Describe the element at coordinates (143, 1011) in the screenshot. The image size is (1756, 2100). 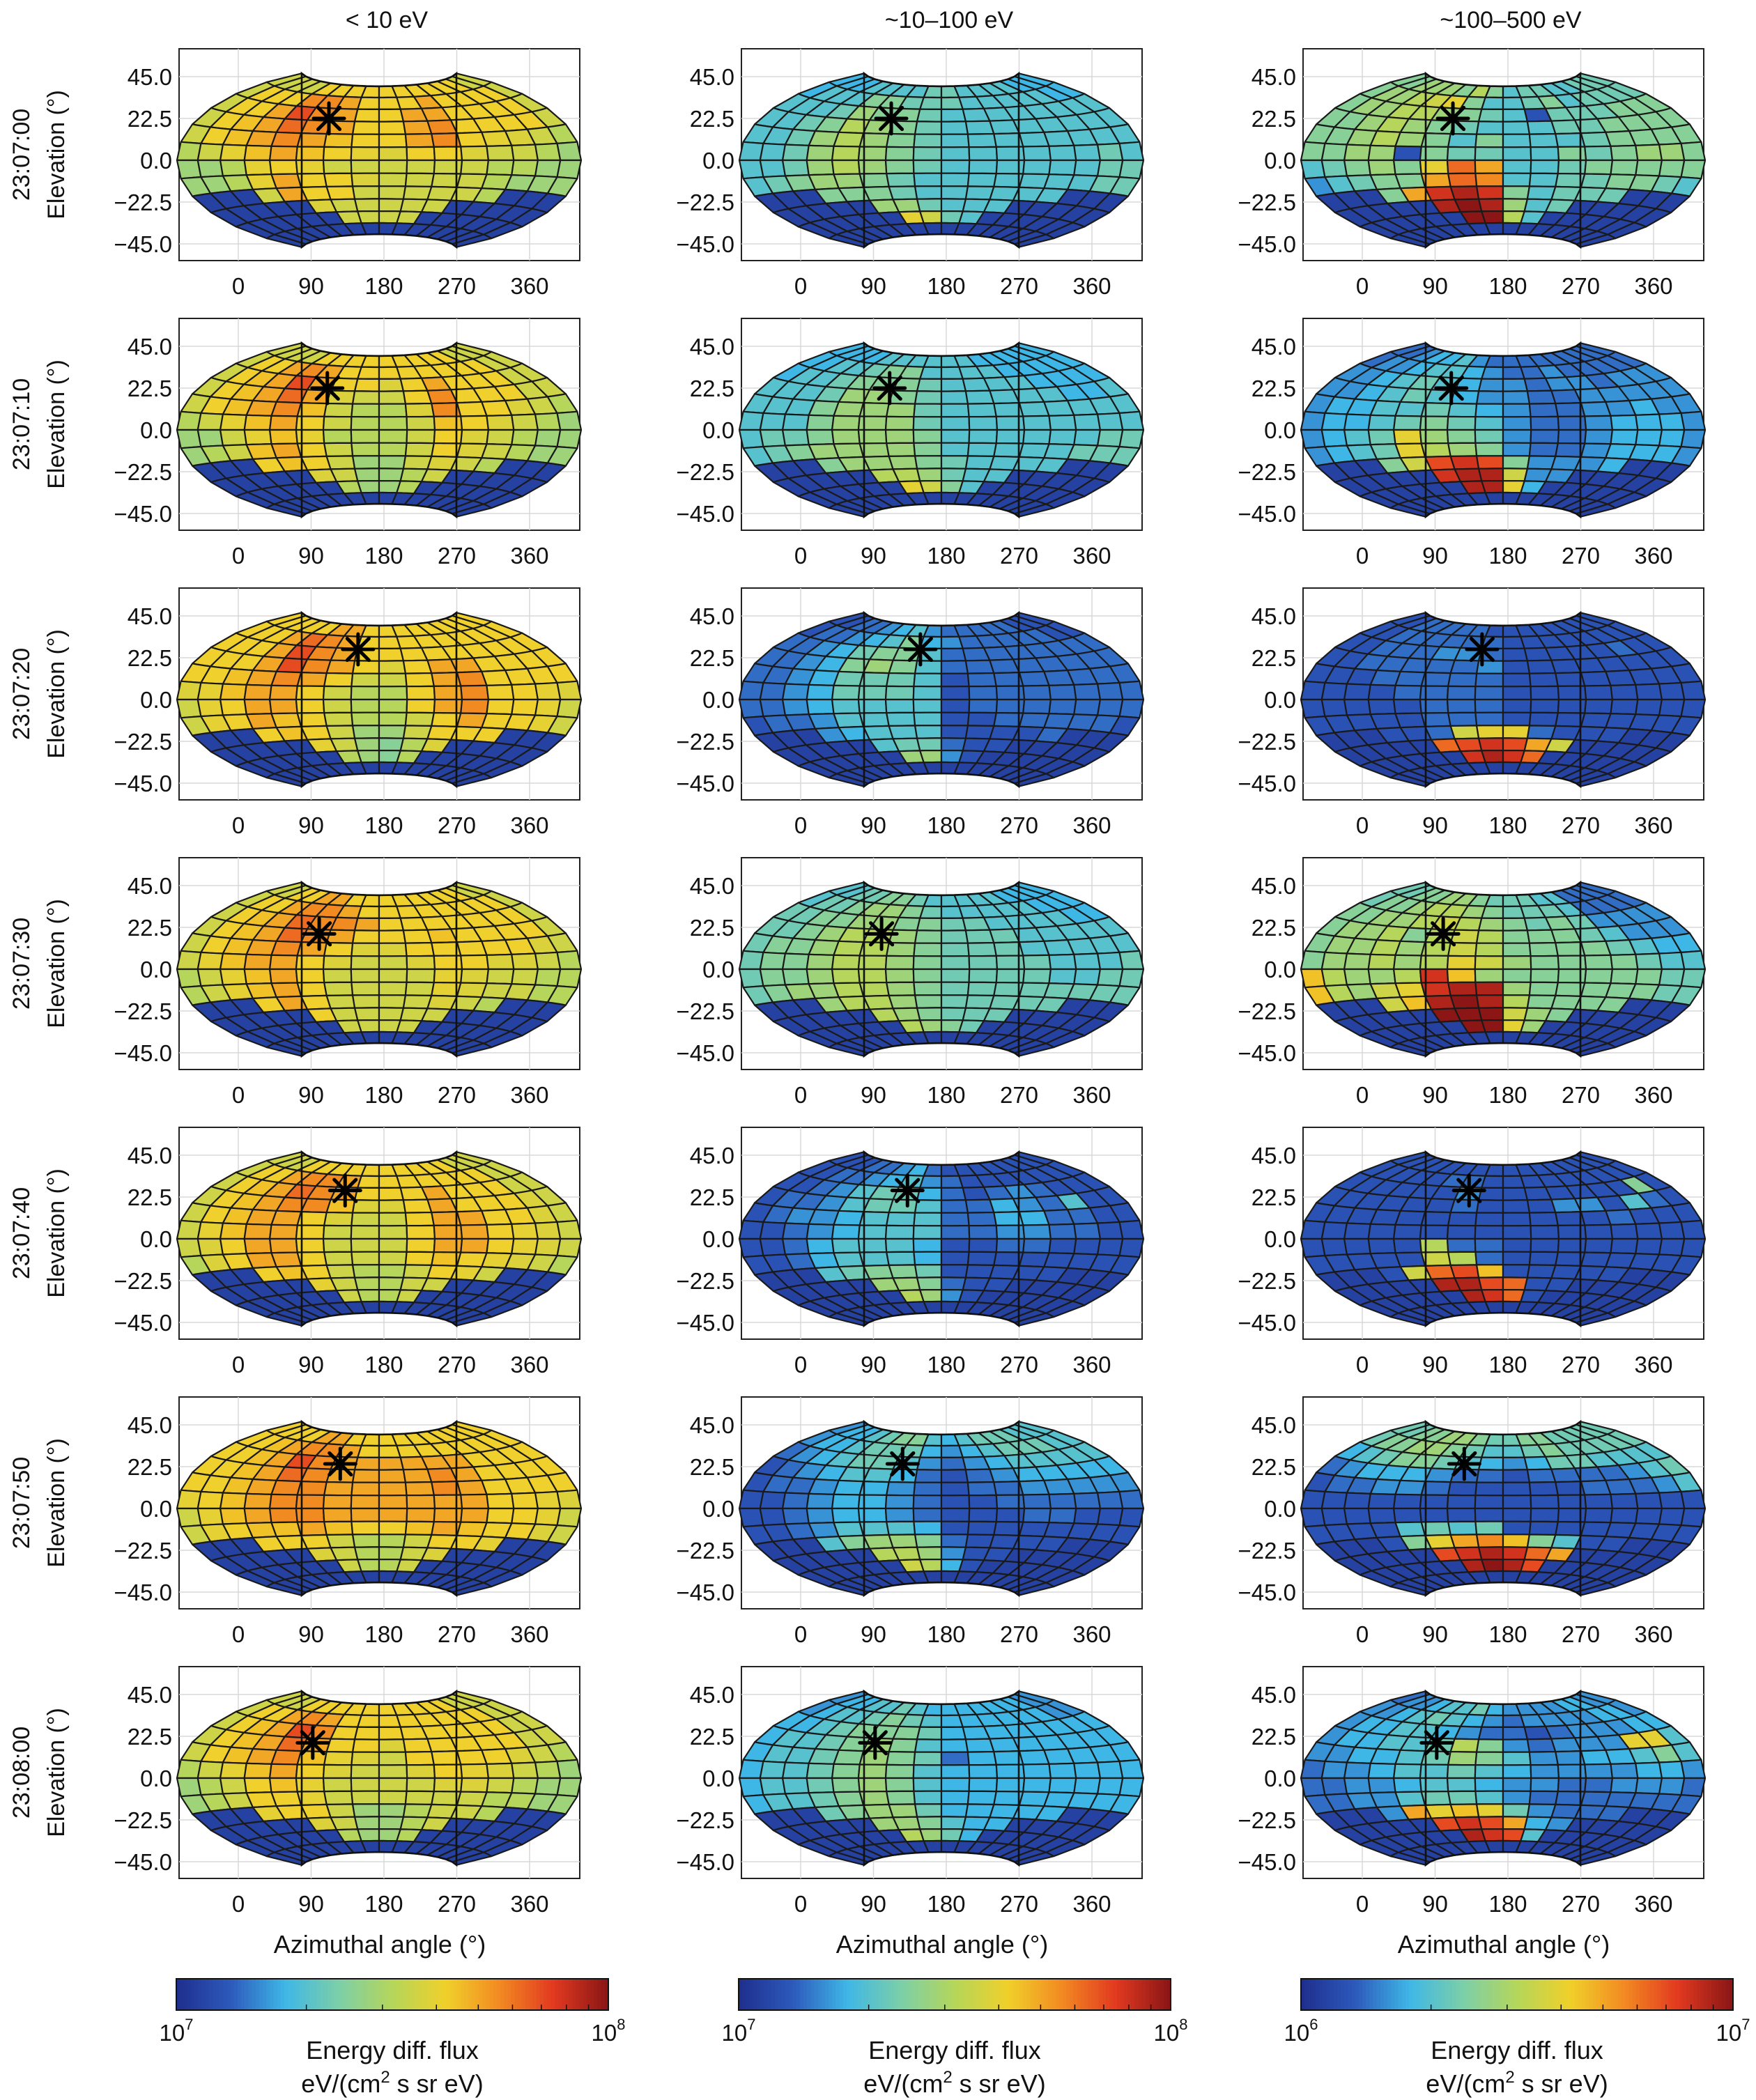
I see `y-tick-label: −22.5` at that location.